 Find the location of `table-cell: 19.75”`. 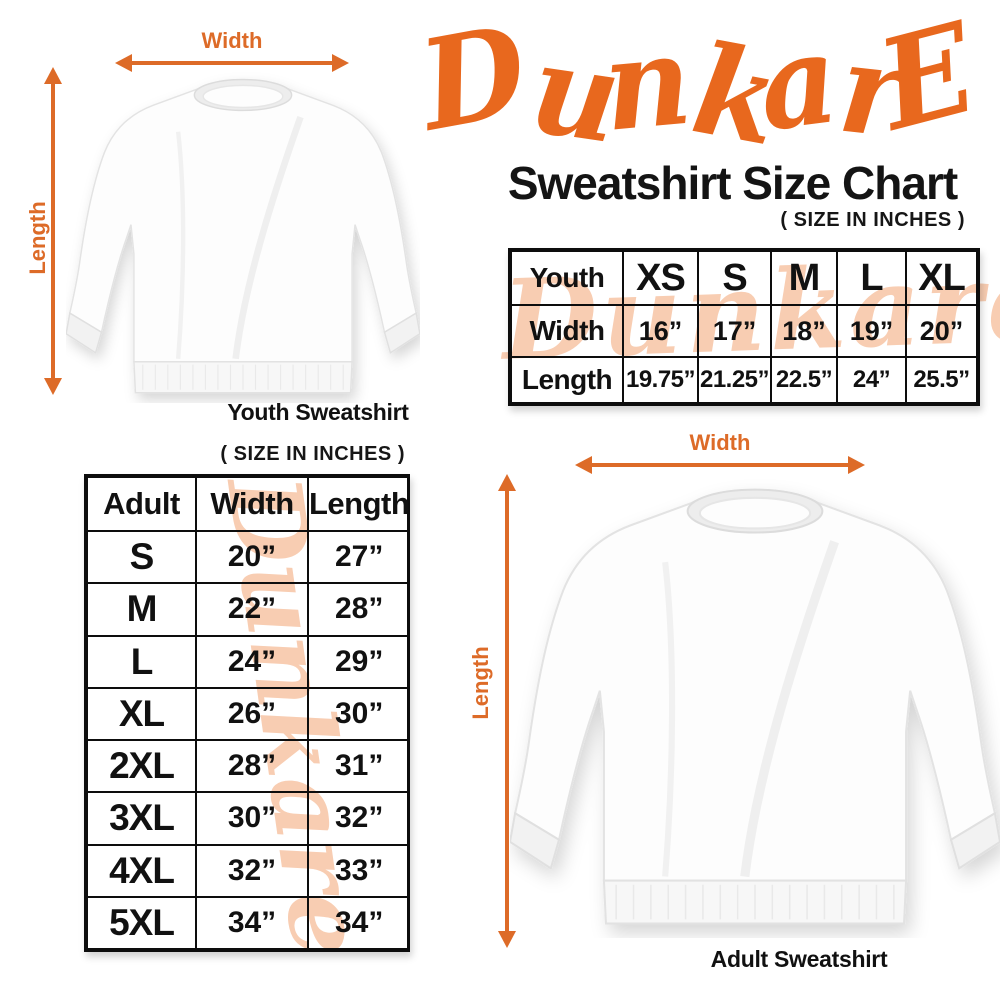

table-cell: 19.75” is located at coordinates (660, 380).